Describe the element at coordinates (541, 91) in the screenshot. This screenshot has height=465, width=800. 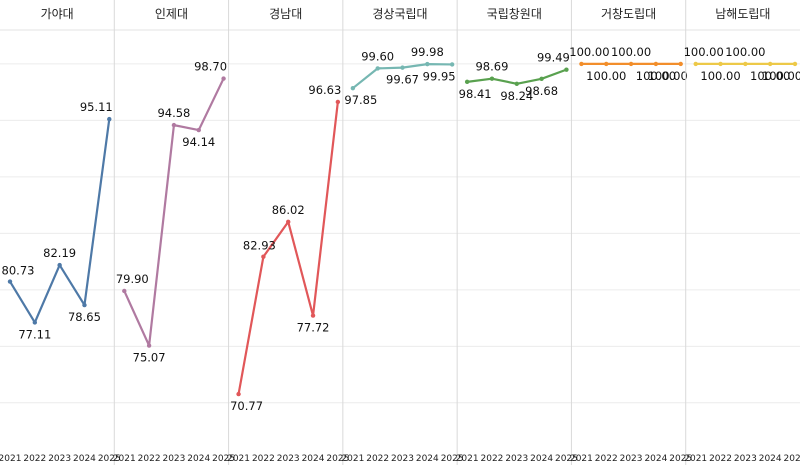
I see `data-label: 98.68` at that location.